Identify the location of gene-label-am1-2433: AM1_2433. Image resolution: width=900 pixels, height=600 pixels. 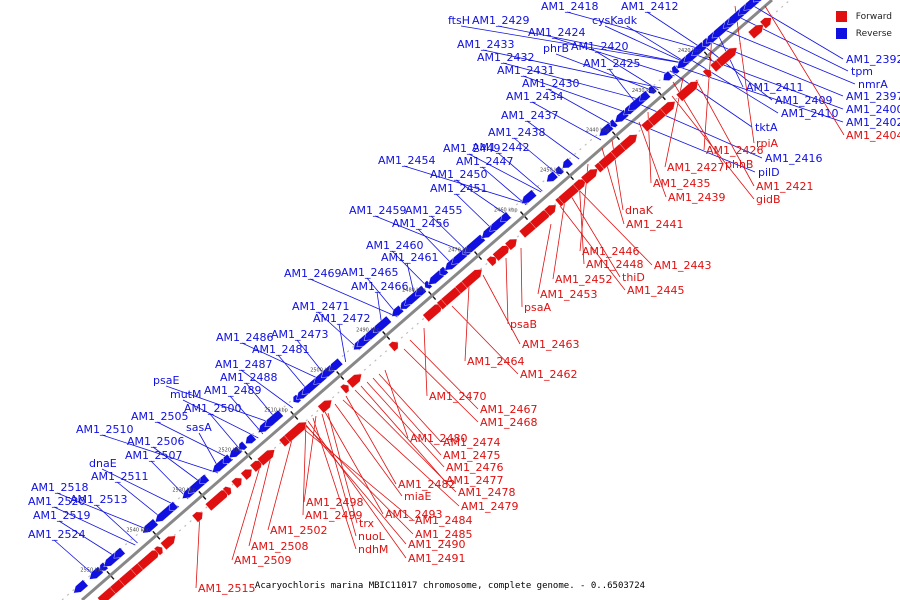
(486, 44).